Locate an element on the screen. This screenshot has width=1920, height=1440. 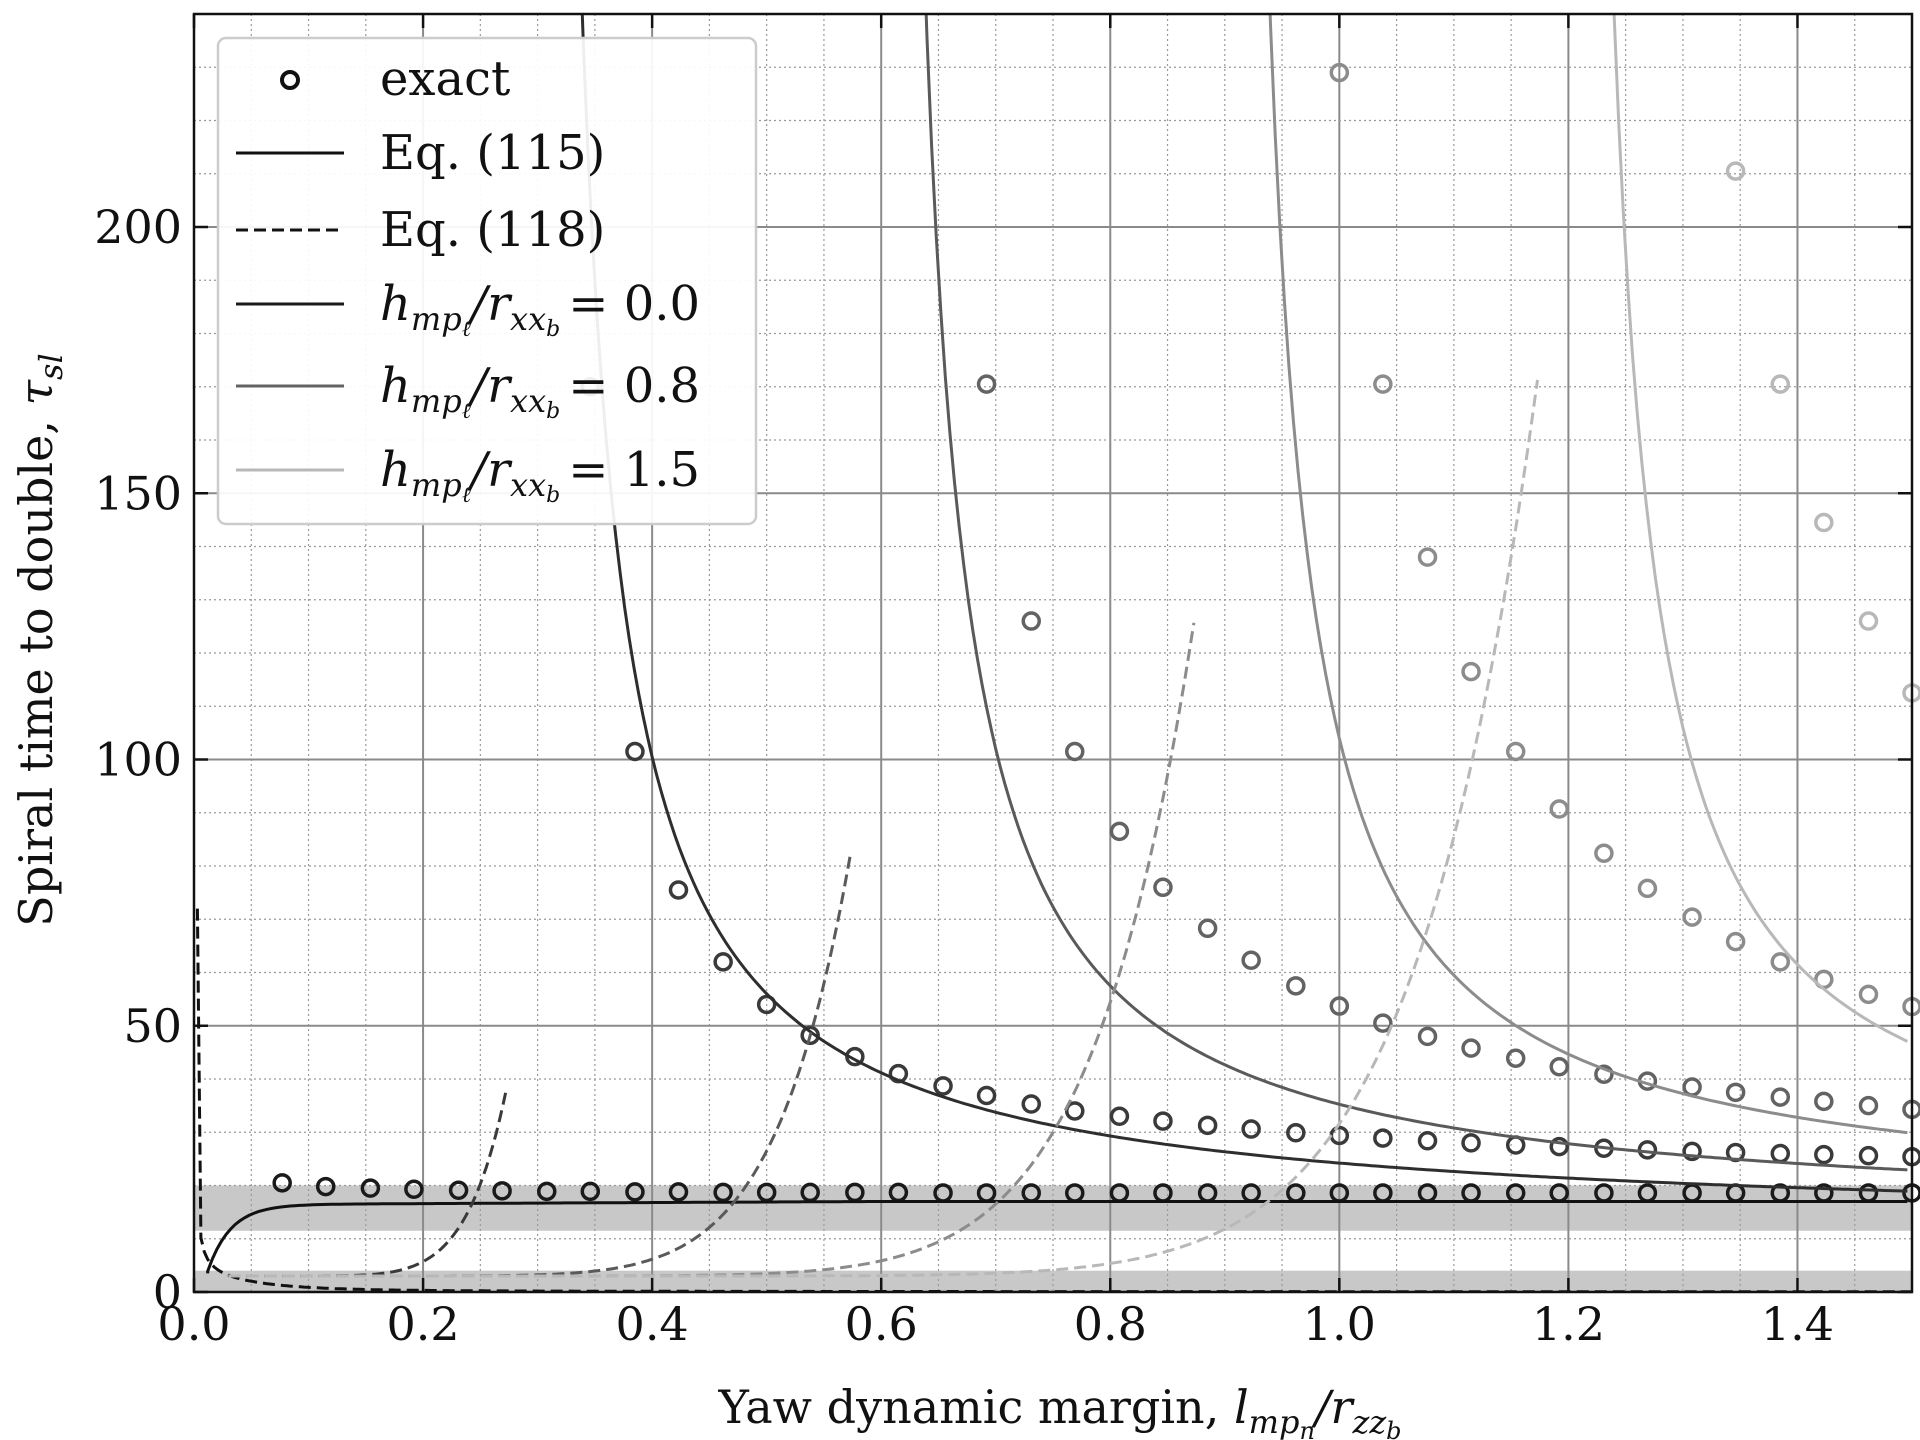
y-tick-labels: 0 50 100 150 200 is located at coordinates (138, 759).